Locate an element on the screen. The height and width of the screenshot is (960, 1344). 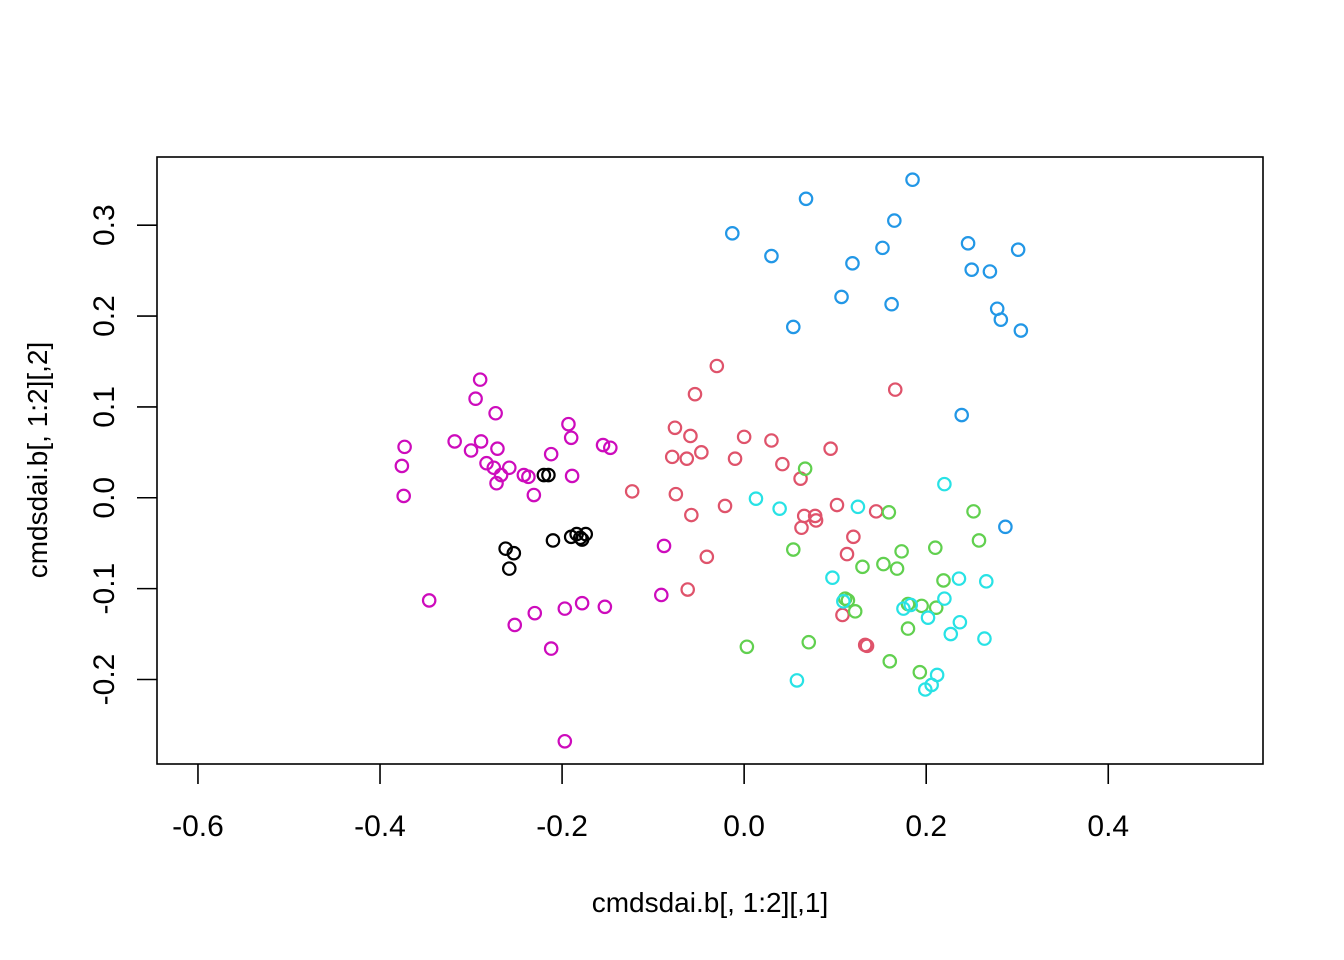
x-tick-label: 0.2 is located at coordinates (926, 826).